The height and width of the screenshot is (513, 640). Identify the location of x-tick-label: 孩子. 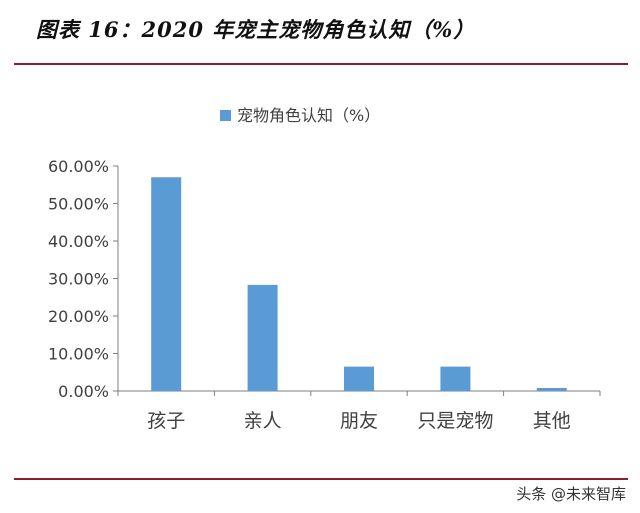
(166, 421).